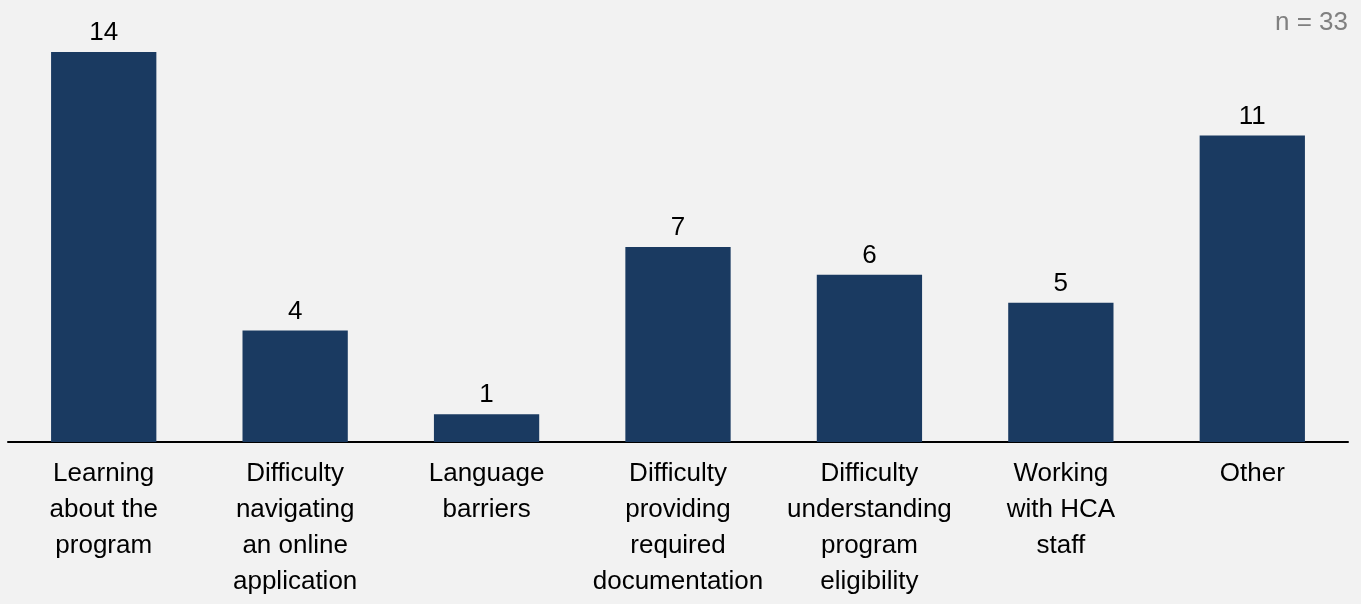 The image size is (1361, 604). What do you see at coordinates (1311, 21) in the screenshot?
I see `text: n = 33` at bounding box center [1311, 21].